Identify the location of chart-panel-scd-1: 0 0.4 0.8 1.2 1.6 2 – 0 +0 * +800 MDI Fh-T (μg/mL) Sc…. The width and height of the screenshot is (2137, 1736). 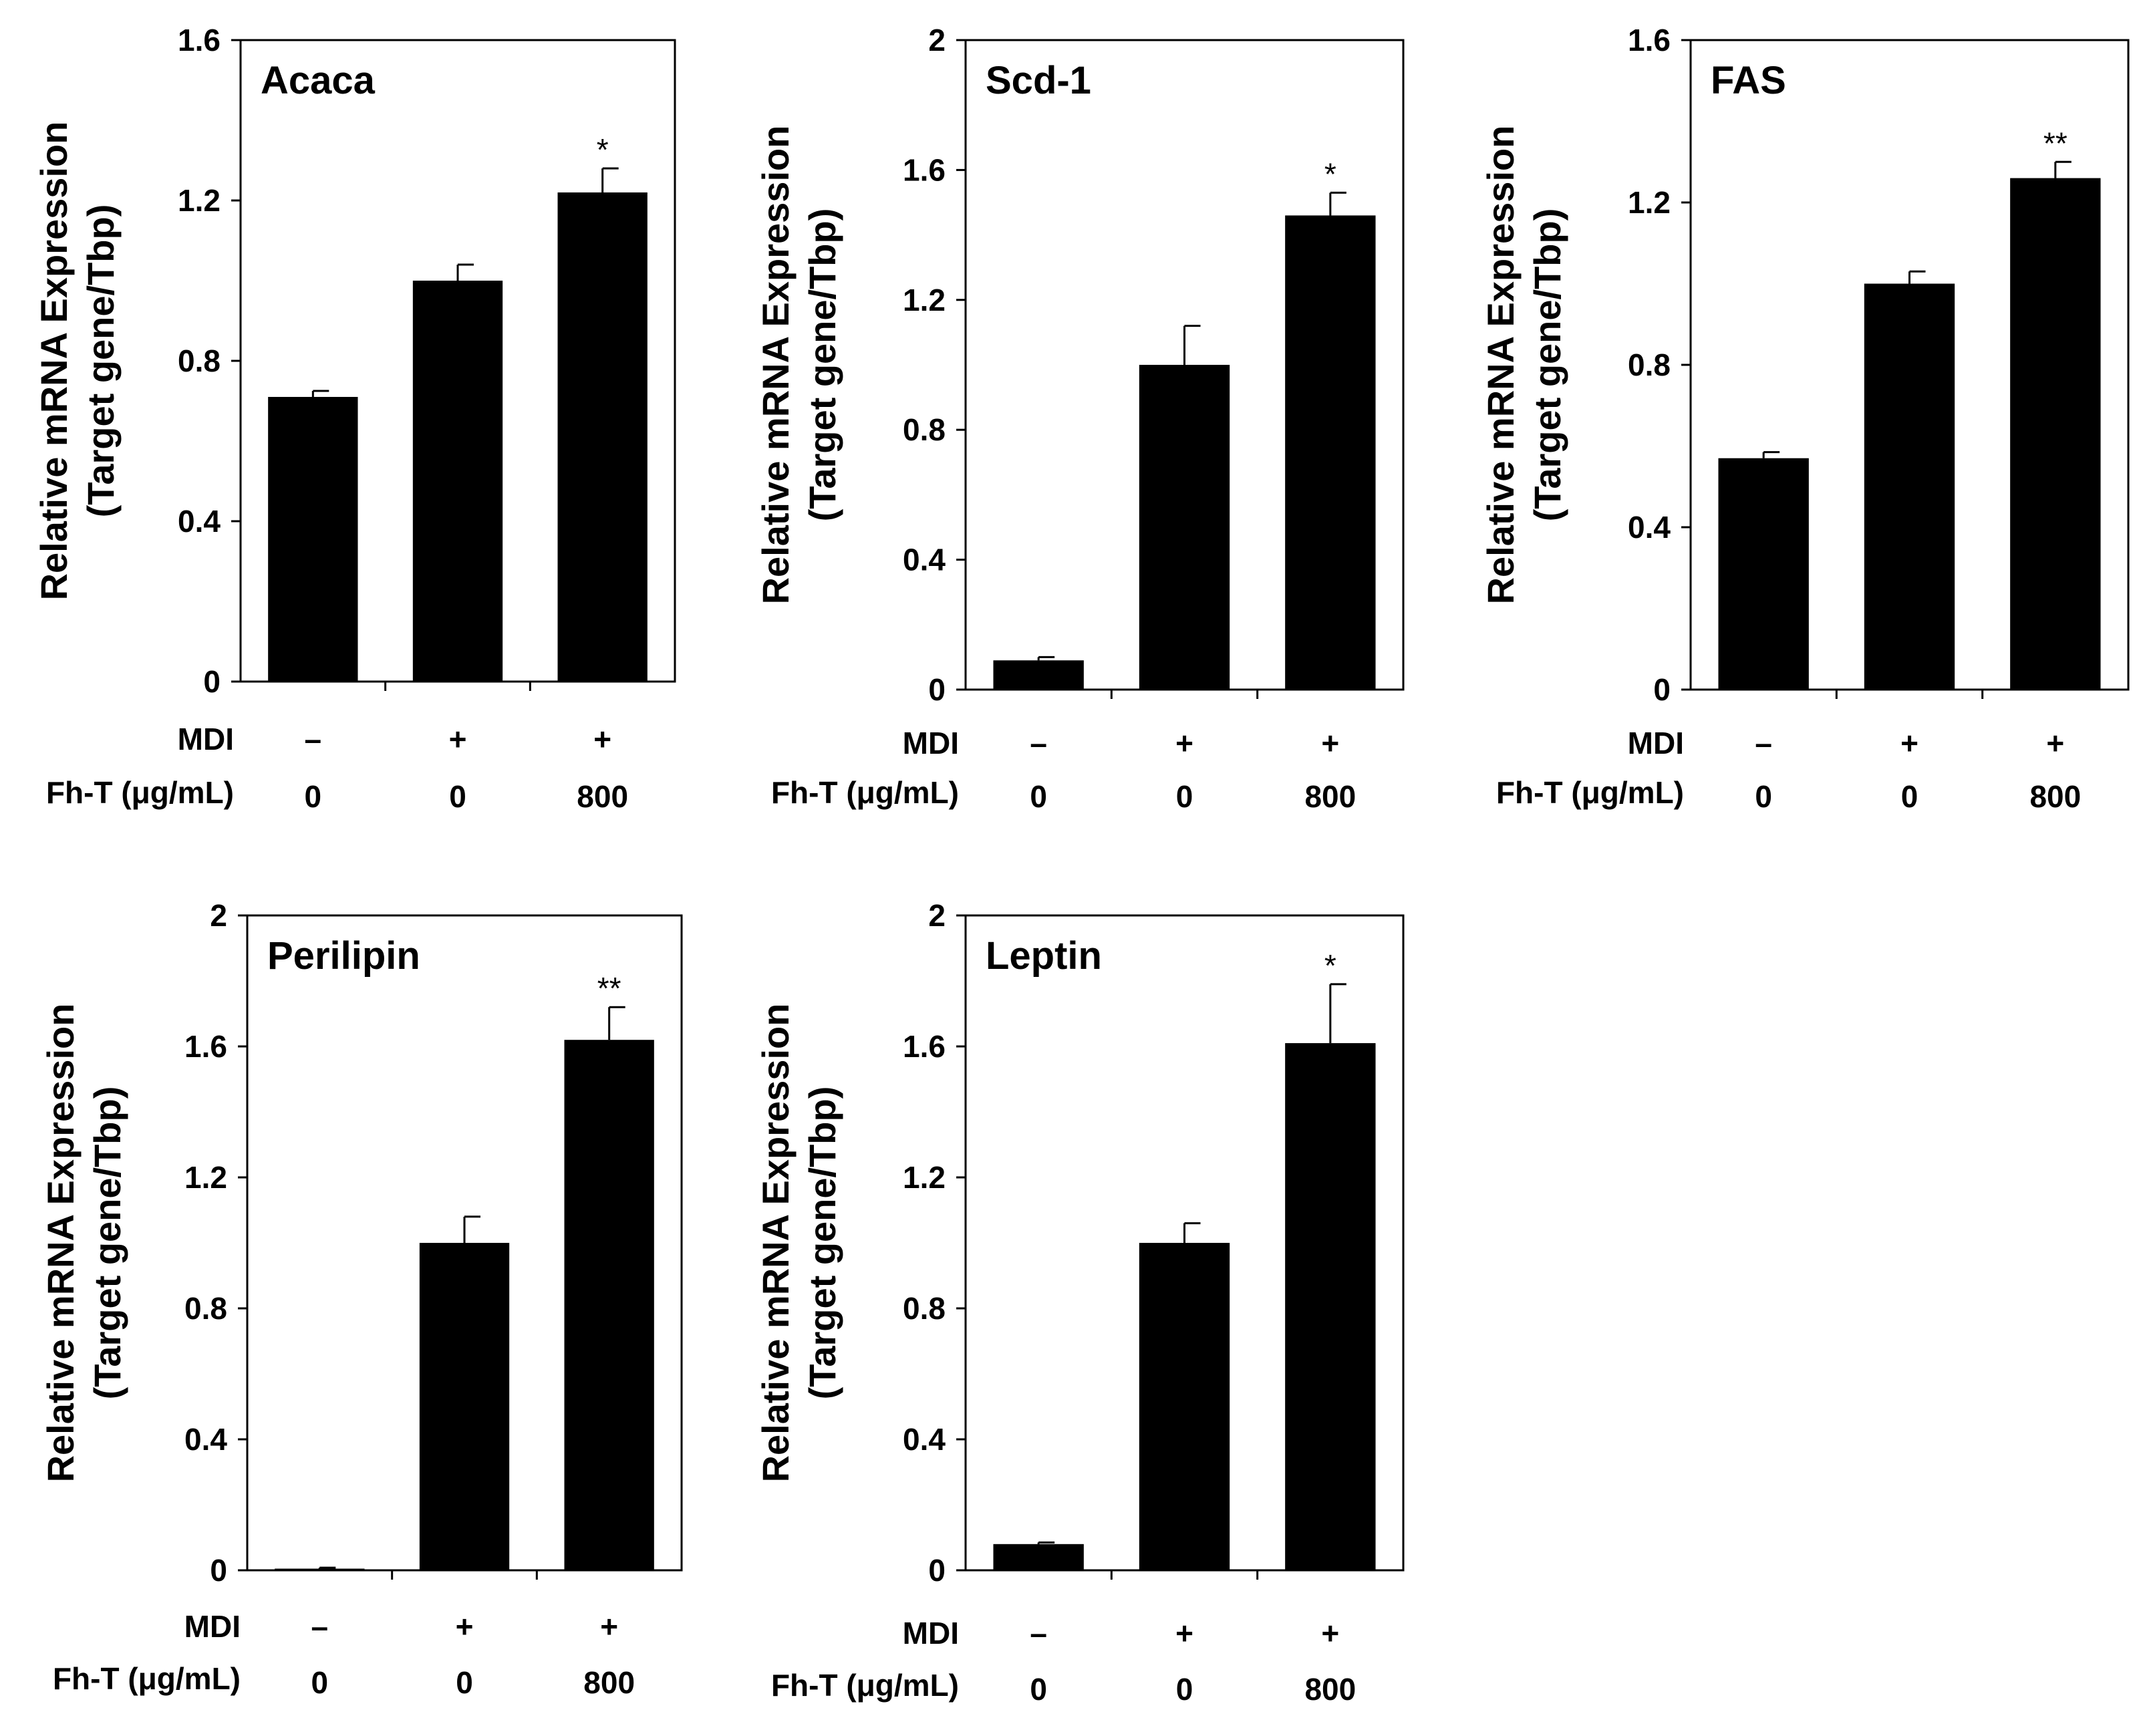
(1079, 418).